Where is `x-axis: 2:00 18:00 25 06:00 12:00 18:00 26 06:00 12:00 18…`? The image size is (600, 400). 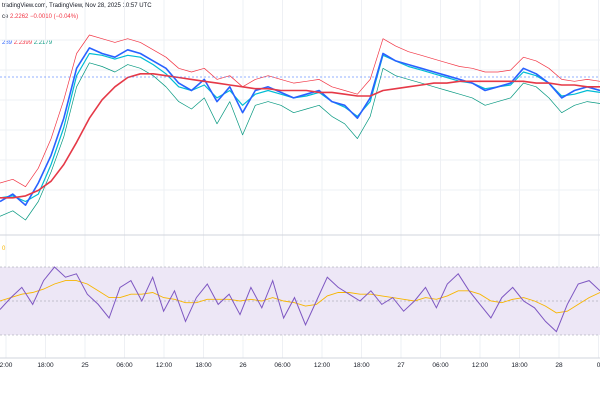 x-axis: 2:00 18:00 25 06:00 12:00 18:00 26 06:00 12:00 18… is located at coordinates (300, 365).